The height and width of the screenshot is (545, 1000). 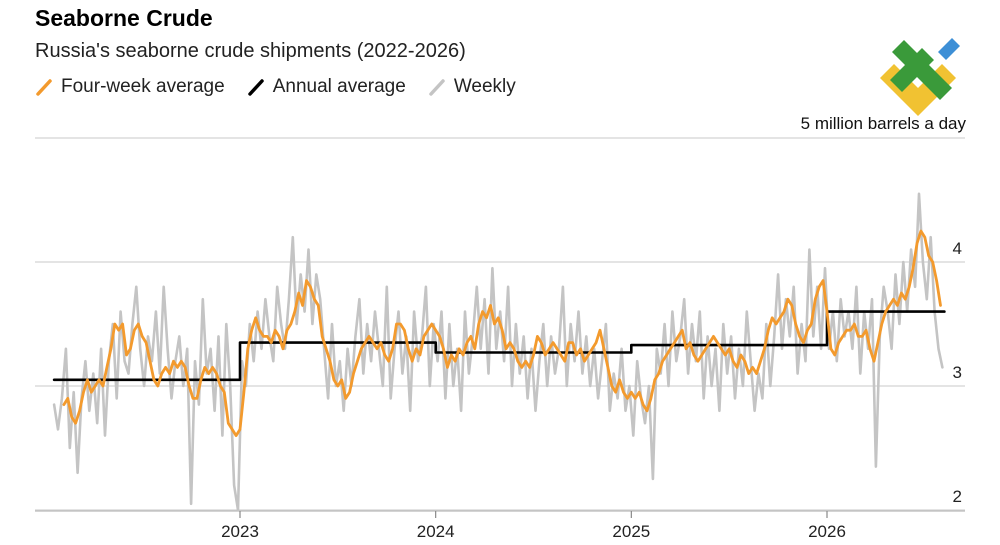 I want to click on legend-label-four-week-average: Four-week average, so click(x=143, y=86).